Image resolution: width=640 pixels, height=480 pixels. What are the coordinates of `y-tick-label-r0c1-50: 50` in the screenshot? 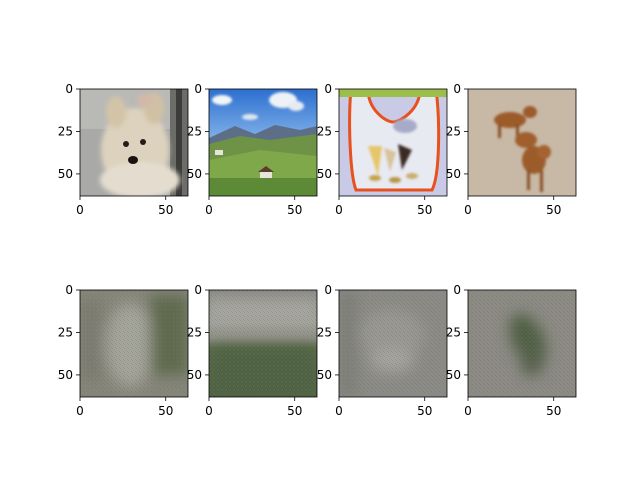 It's located at (194, 174).